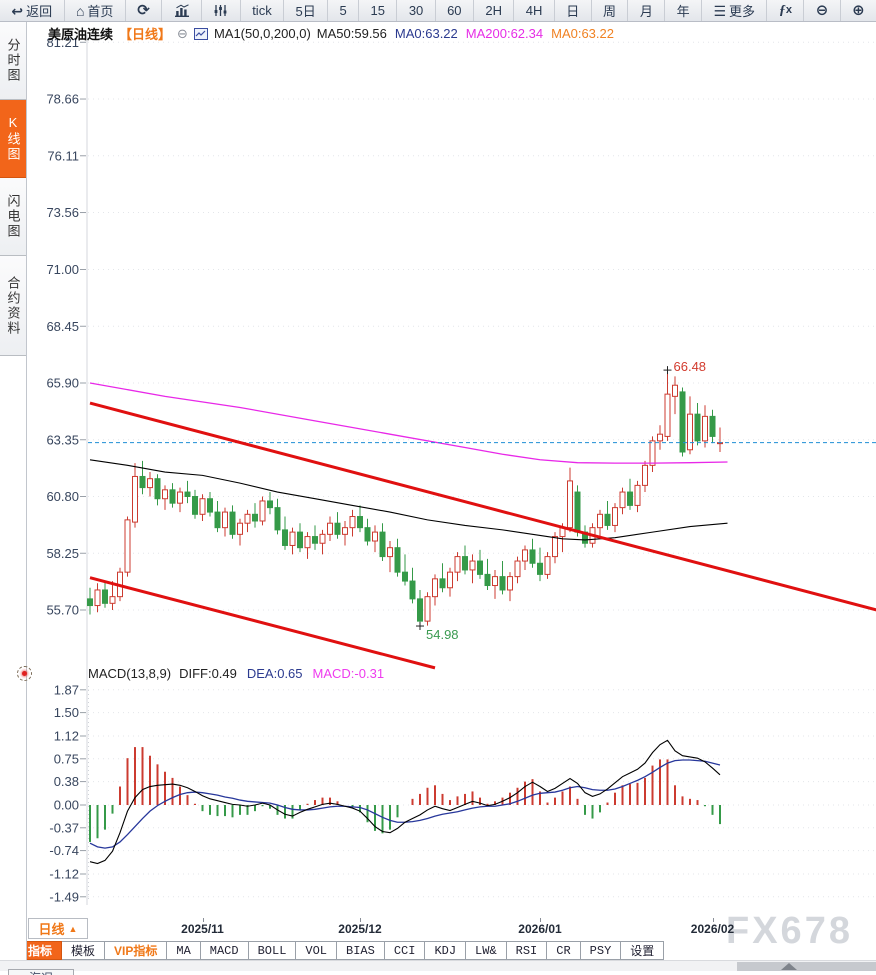  What do you see at coordinates (405, 950) in the screenshot?
I see `indicator-btn-ind-cci: CCI` at bounding box center [405, 950].